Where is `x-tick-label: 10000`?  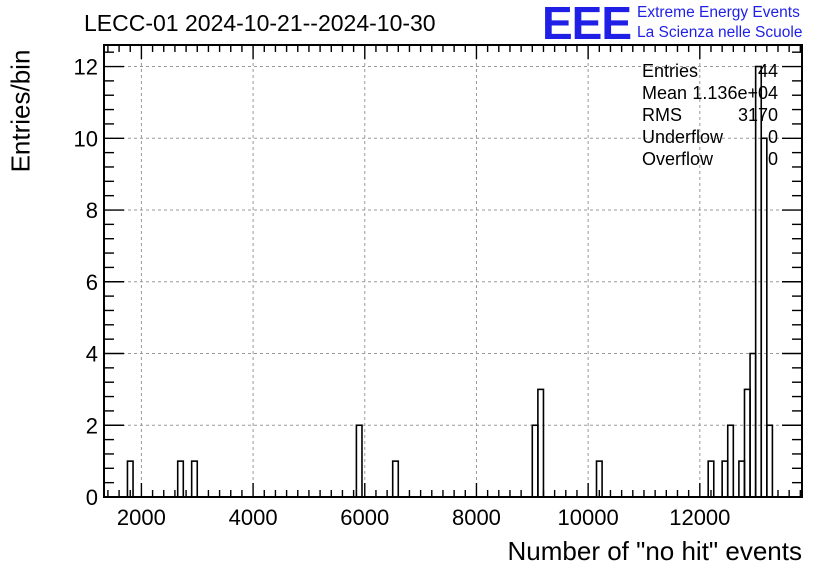 x-tick-label: 10000 is located at coordinates (588, 517).